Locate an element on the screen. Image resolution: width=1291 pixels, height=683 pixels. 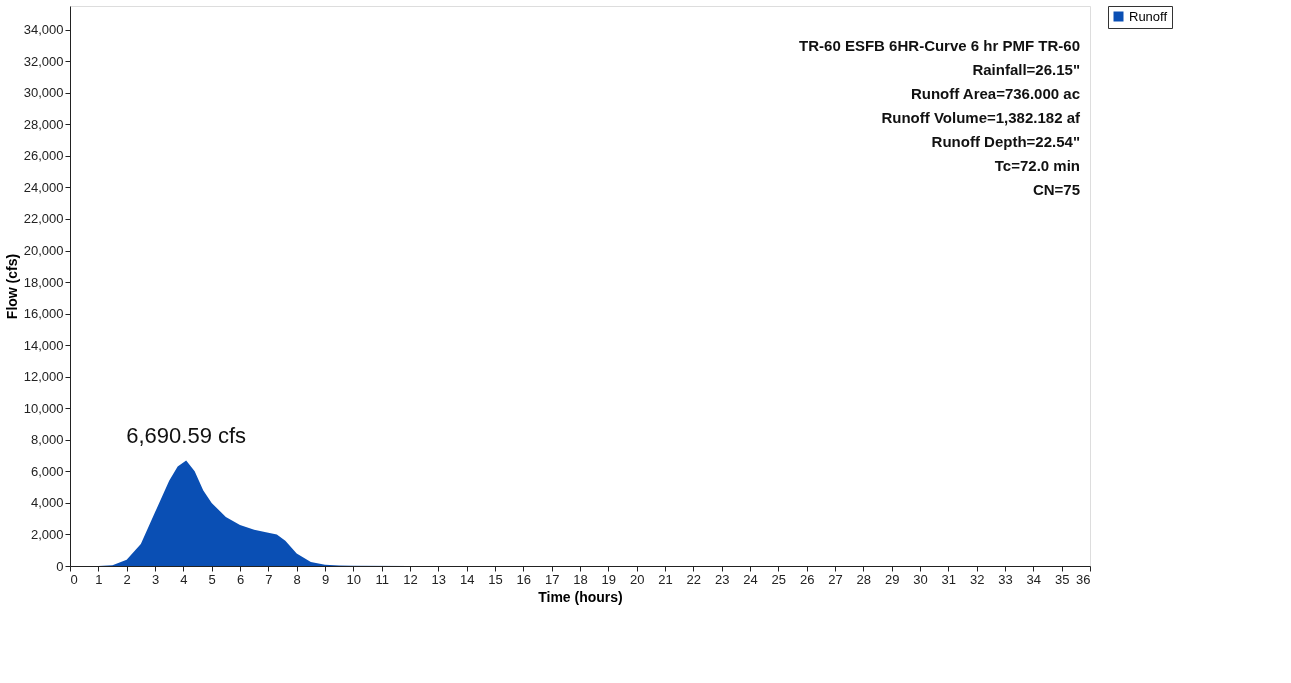
x-tick-label: 19 is located at coordinates (609, 579).